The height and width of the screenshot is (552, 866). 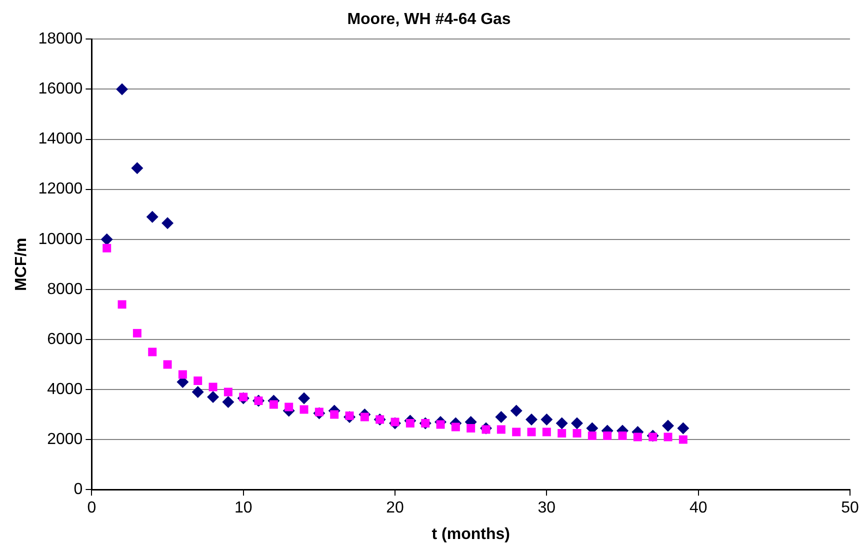 What do you see at coordinates (21, 265) in the screenshot?
I see `y-axis-title: MCF/m` at bounding box center [21, 265].